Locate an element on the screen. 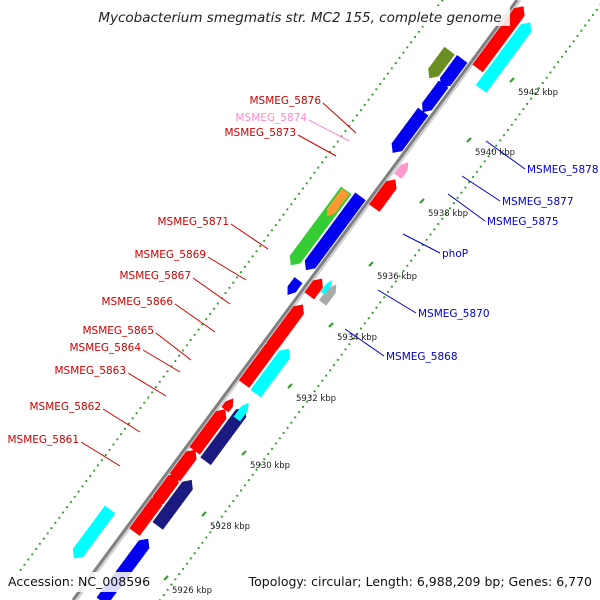  tick-label: 5932 kbp is located at coordinates (316, 399).